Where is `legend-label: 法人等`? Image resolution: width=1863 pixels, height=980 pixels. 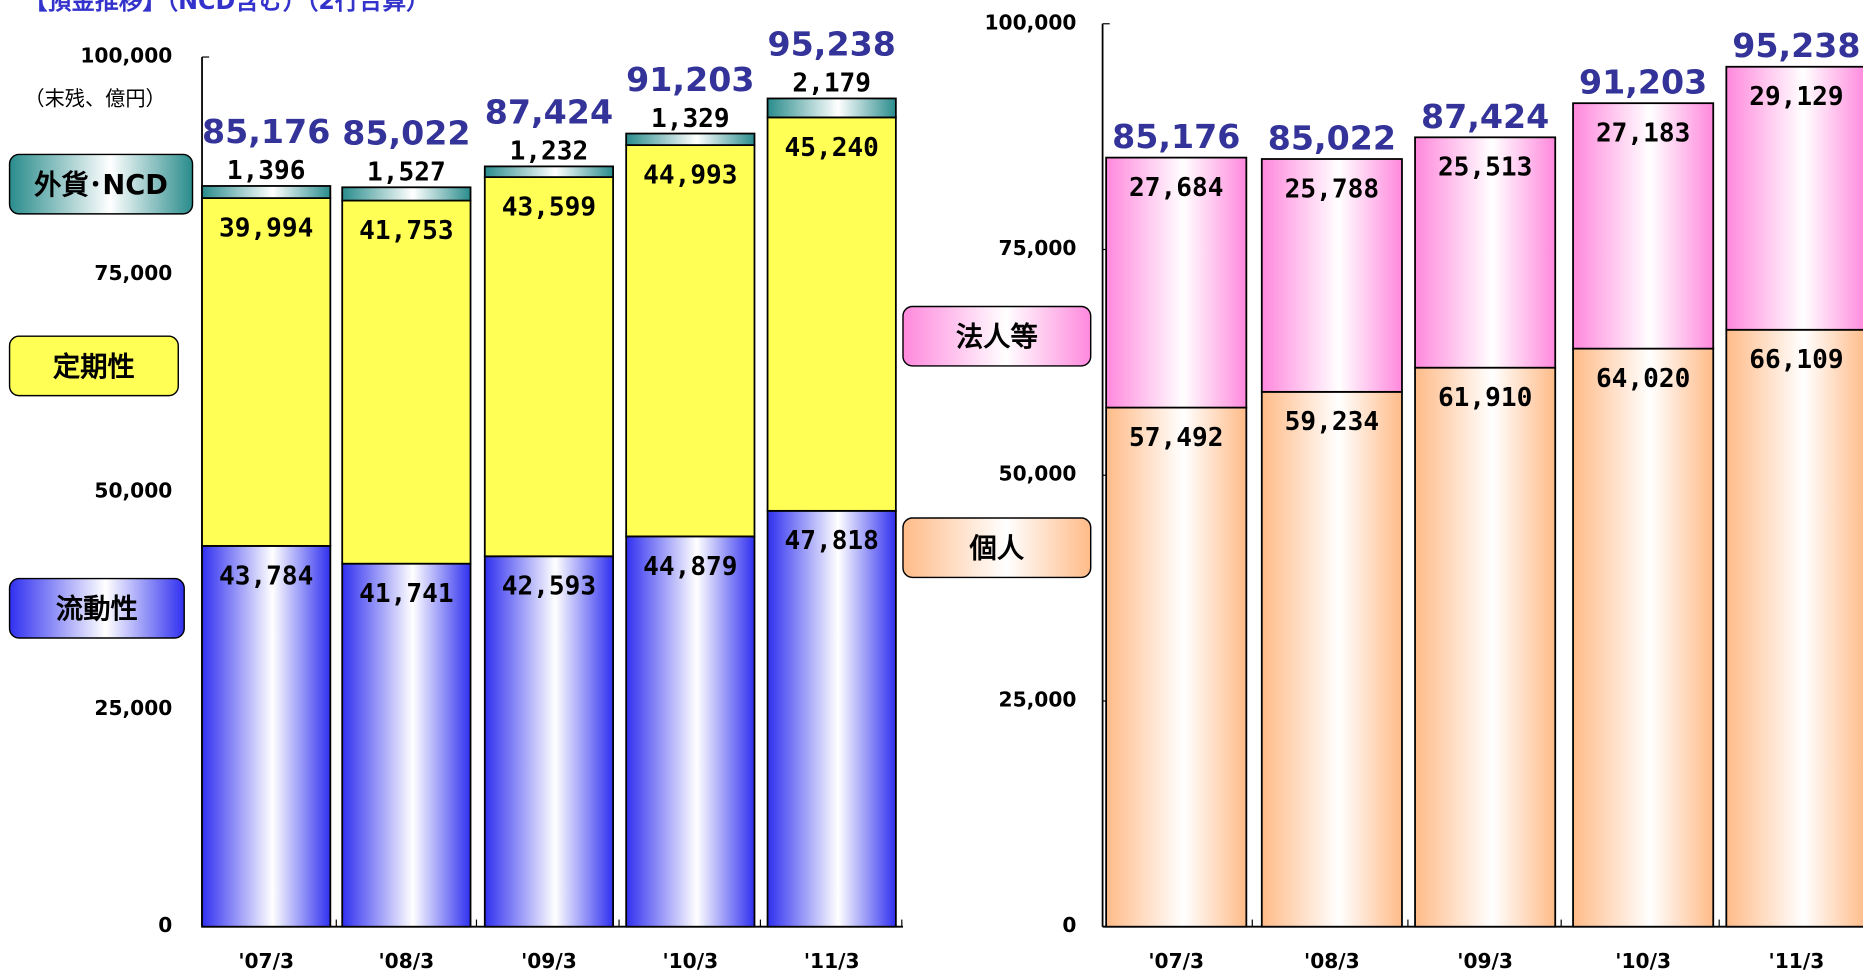 legend-label: 法人等 is located at coordinates (997, 337).